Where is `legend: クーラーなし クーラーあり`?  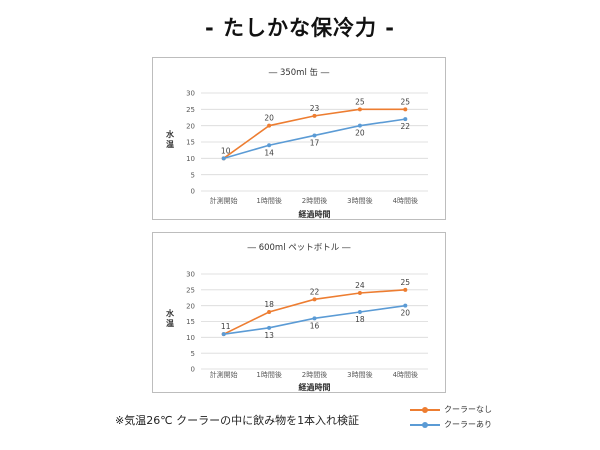
legend: クーラーなし クーラーあり is located at coordinates (451, 417).